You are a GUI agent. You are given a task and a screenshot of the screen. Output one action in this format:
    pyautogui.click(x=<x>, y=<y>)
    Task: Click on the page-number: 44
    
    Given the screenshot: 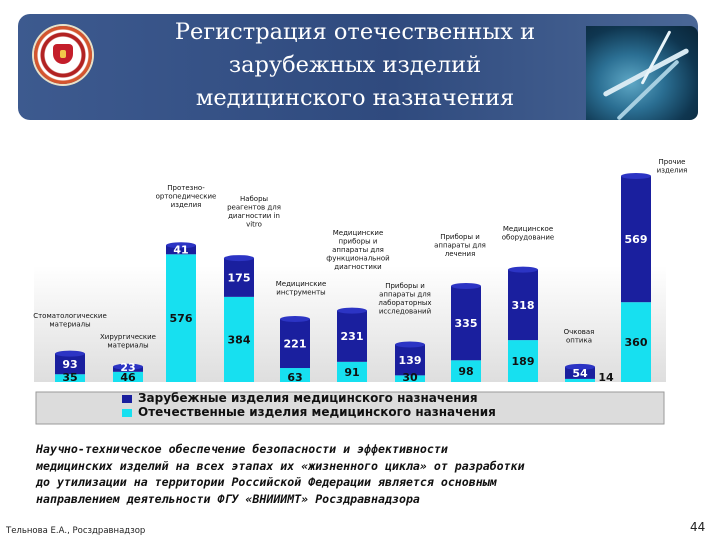 What is the action you would take?
    pyautogui.click(x=698, y=527)
    